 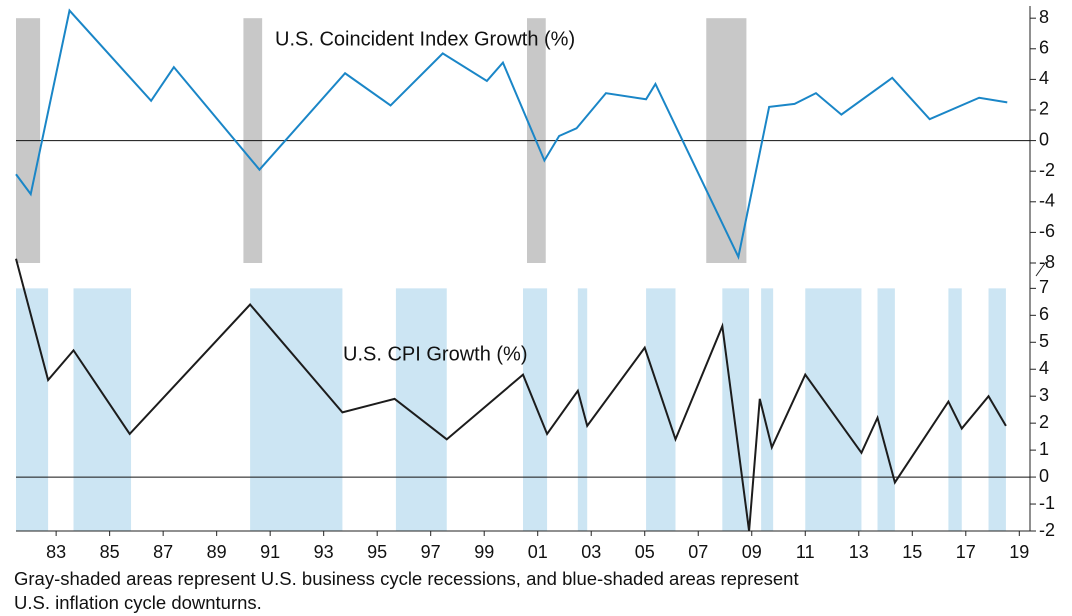 What do you see at coordinates (138, 602) in the screenshot?
I see `caption: U.S. inflation cycle downturns.` at bounding box center [138, 602].